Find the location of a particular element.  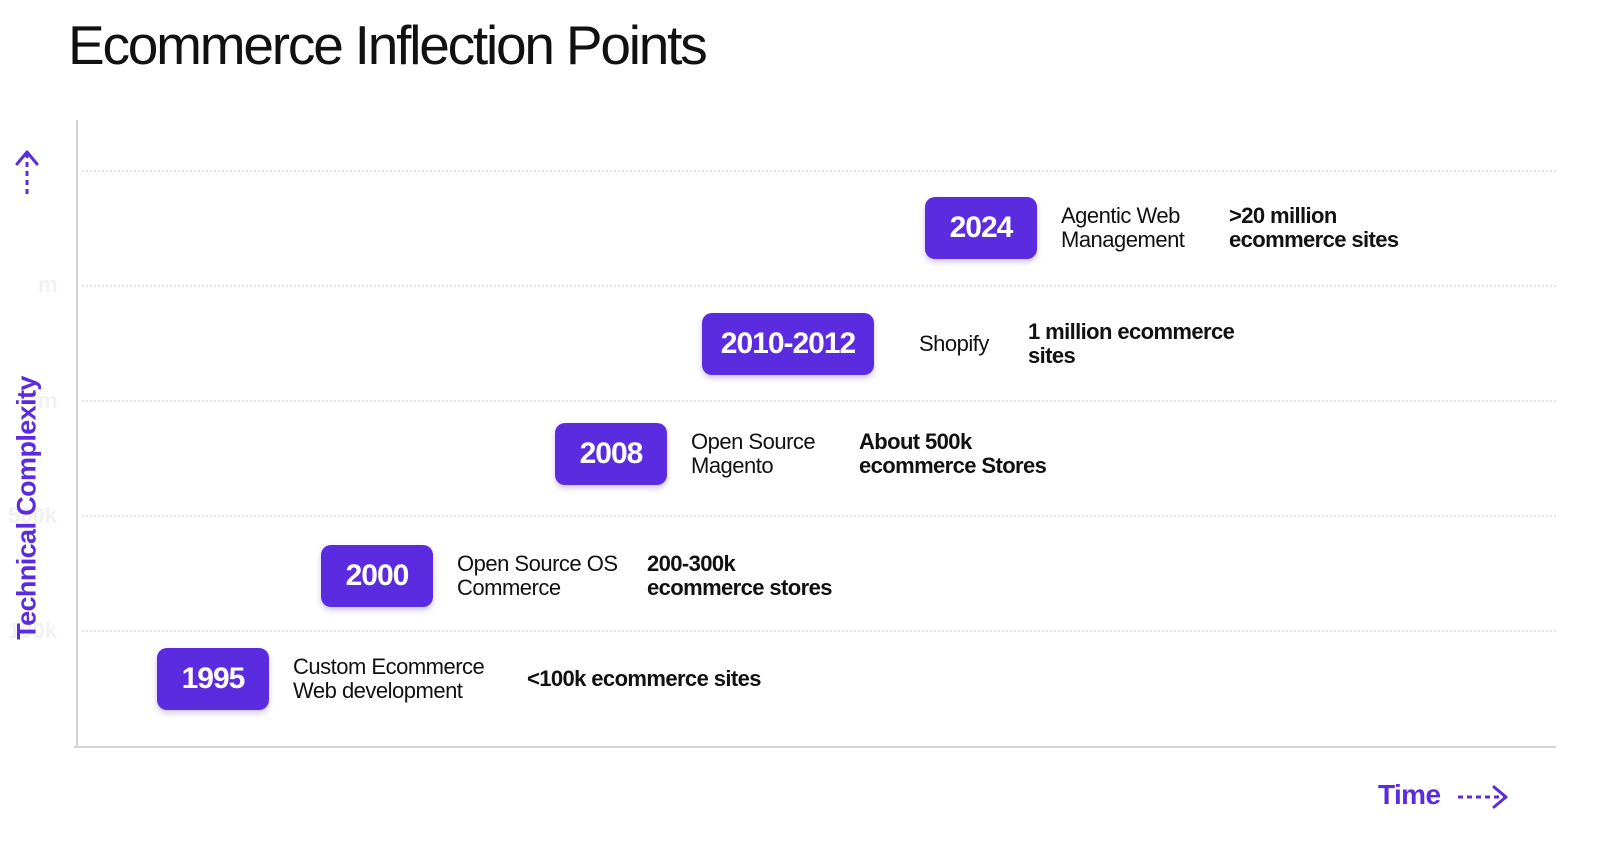

y-axis-line is located at coordinates (77, 434).